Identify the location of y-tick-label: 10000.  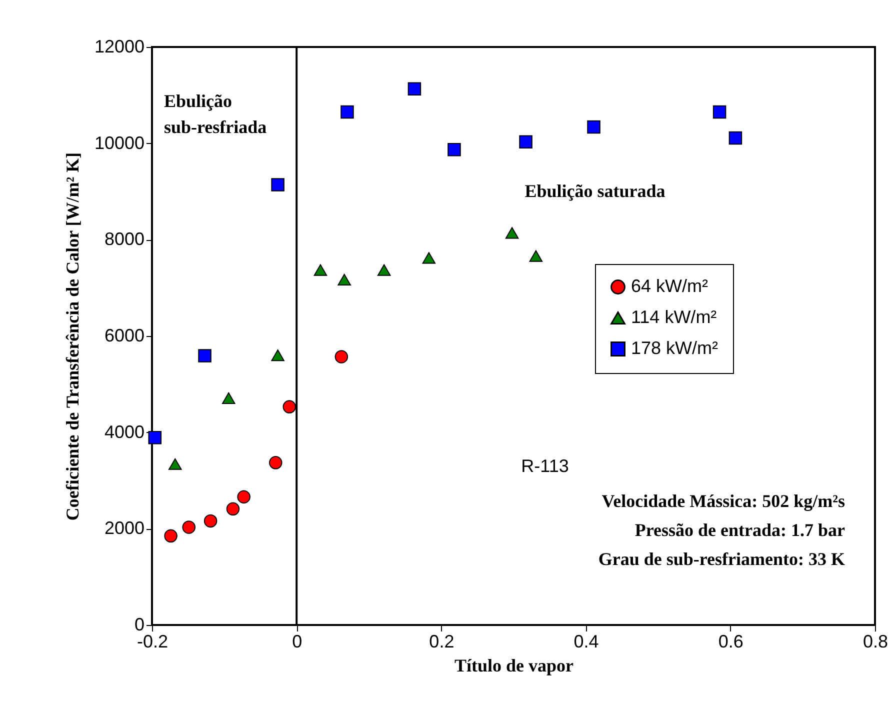
(119, 142).